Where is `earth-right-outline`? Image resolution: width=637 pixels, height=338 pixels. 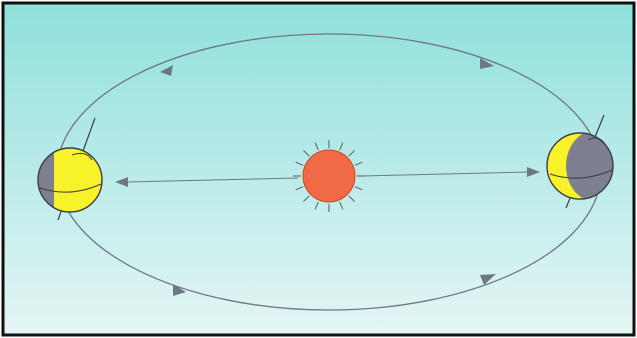 earth-right-outline is located at coordinates (580, 166).